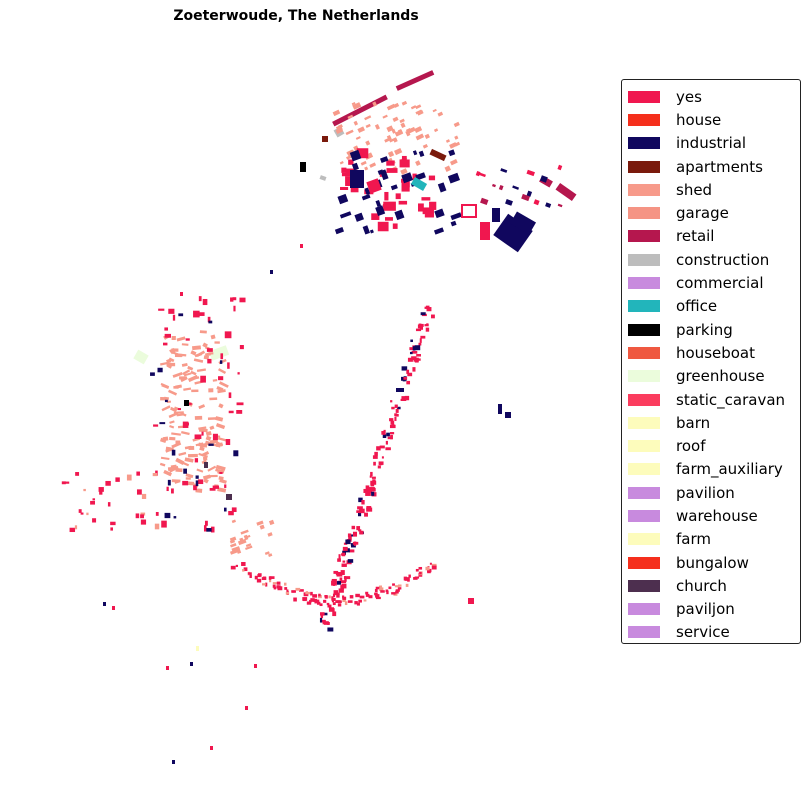 The width and height of the screenshot is (812, 810). I want to click on legend-label: static_caravan, so click(731, 399).